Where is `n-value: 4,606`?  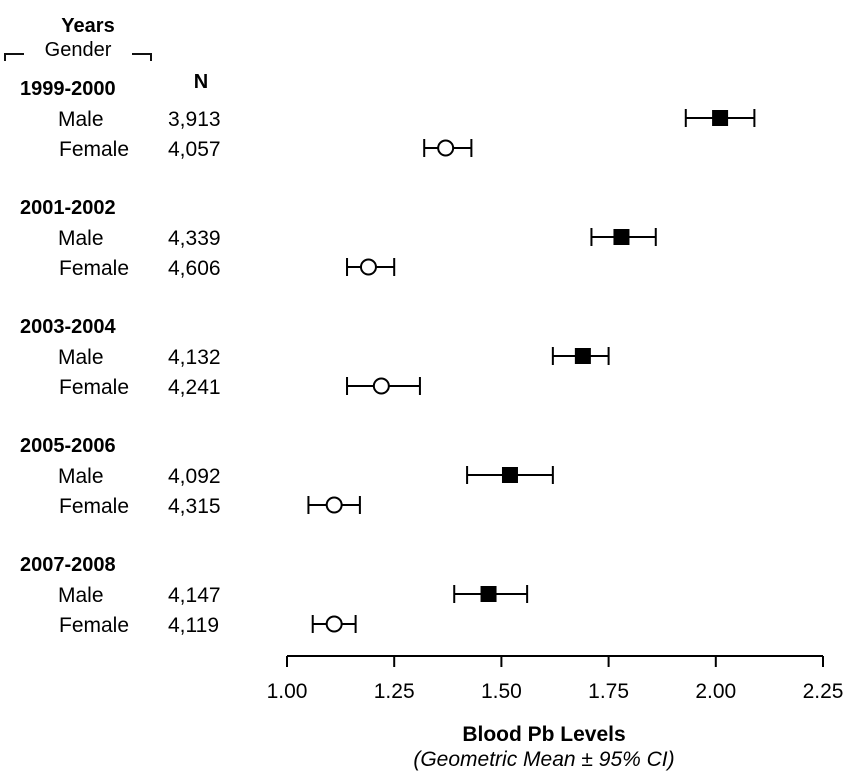 n-value: 4,606 is located at coordinates (194, 268).